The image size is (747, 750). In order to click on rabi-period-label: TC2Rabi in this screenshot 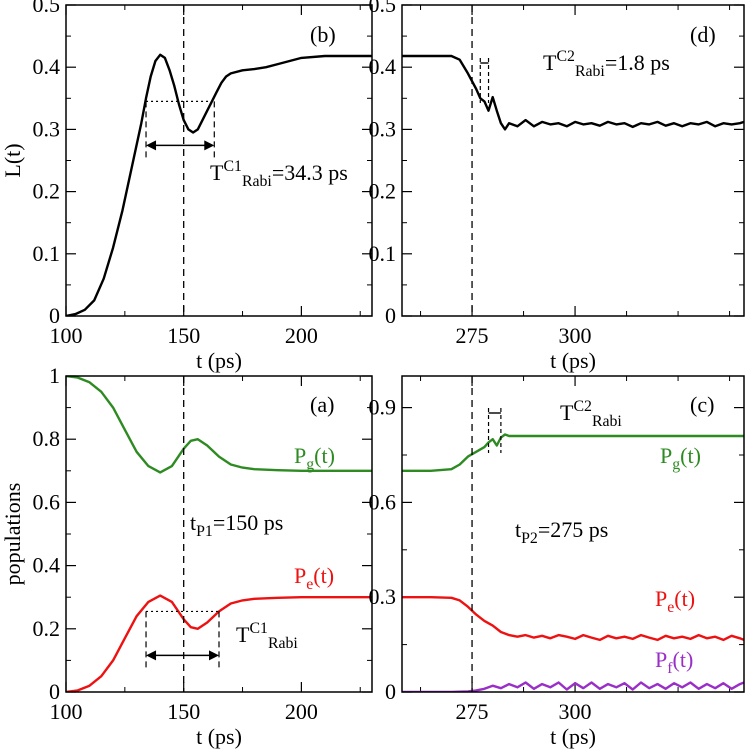, I will do `click(591, 414)`.